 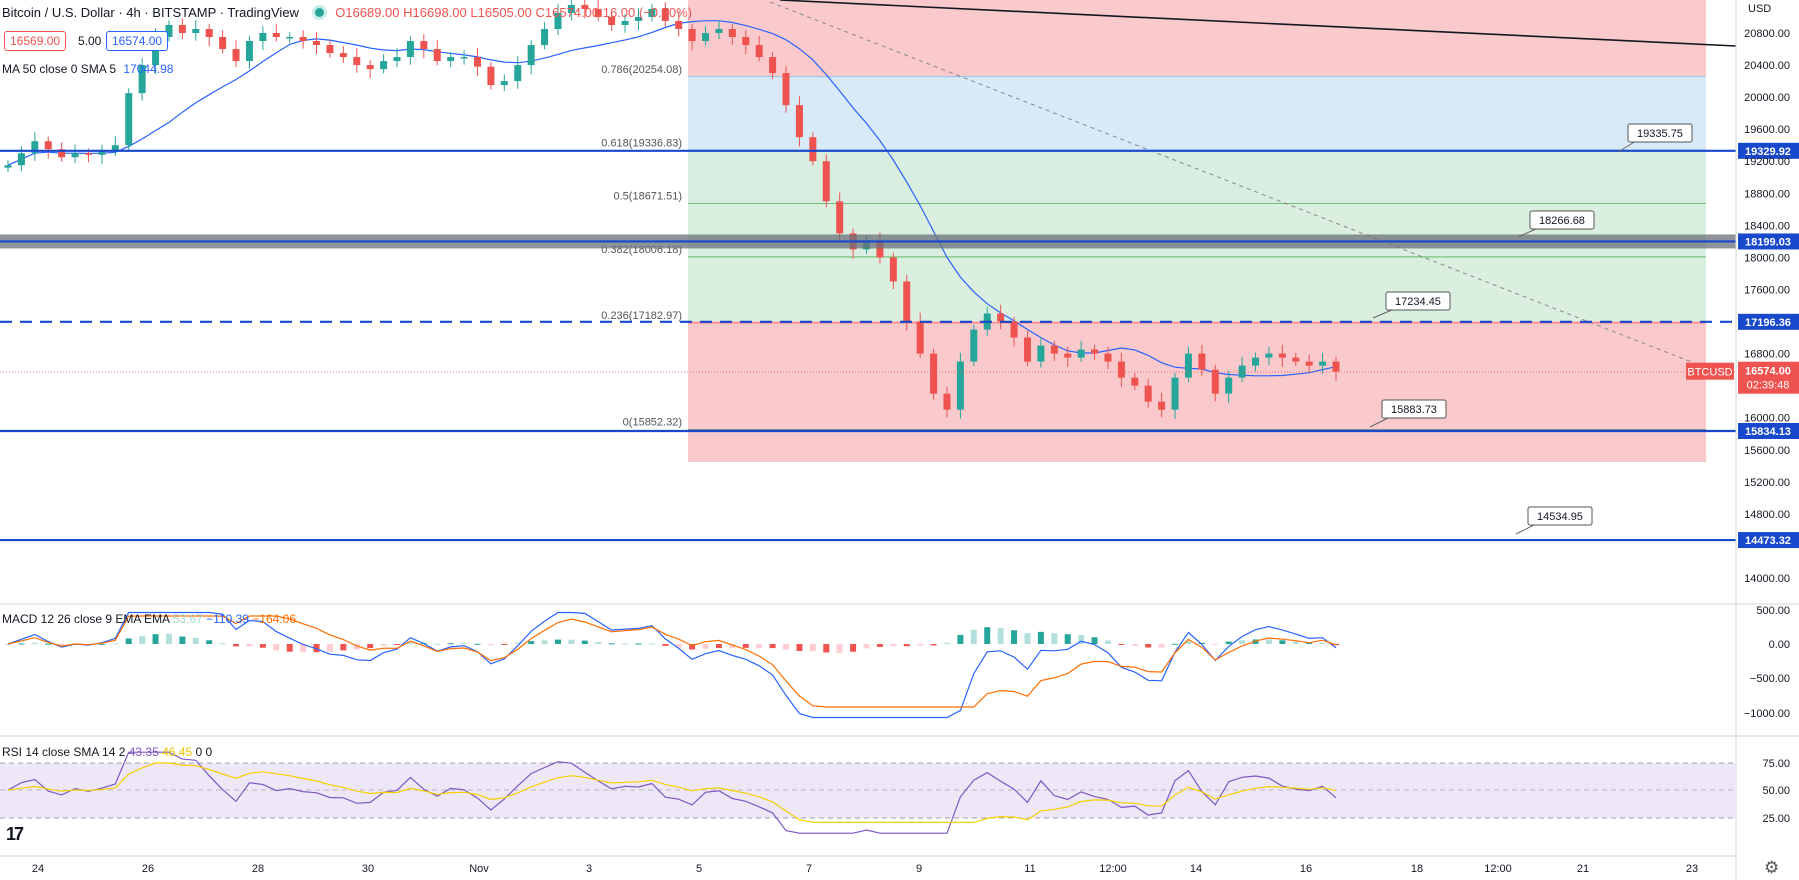 What do you see at coordinates (1767, 579) in the screenshot?
I see `price-axis-tick: 14000.00` at bounding box center [1767, 579].